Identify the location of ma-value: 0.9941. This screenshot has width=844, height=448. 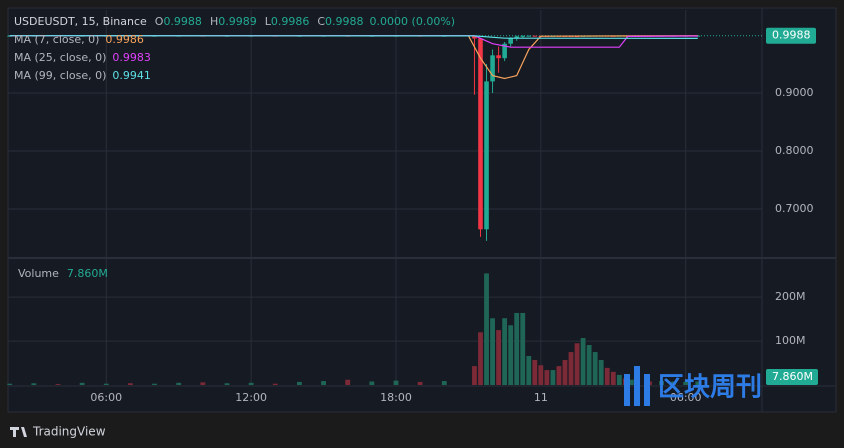
(131, 75).